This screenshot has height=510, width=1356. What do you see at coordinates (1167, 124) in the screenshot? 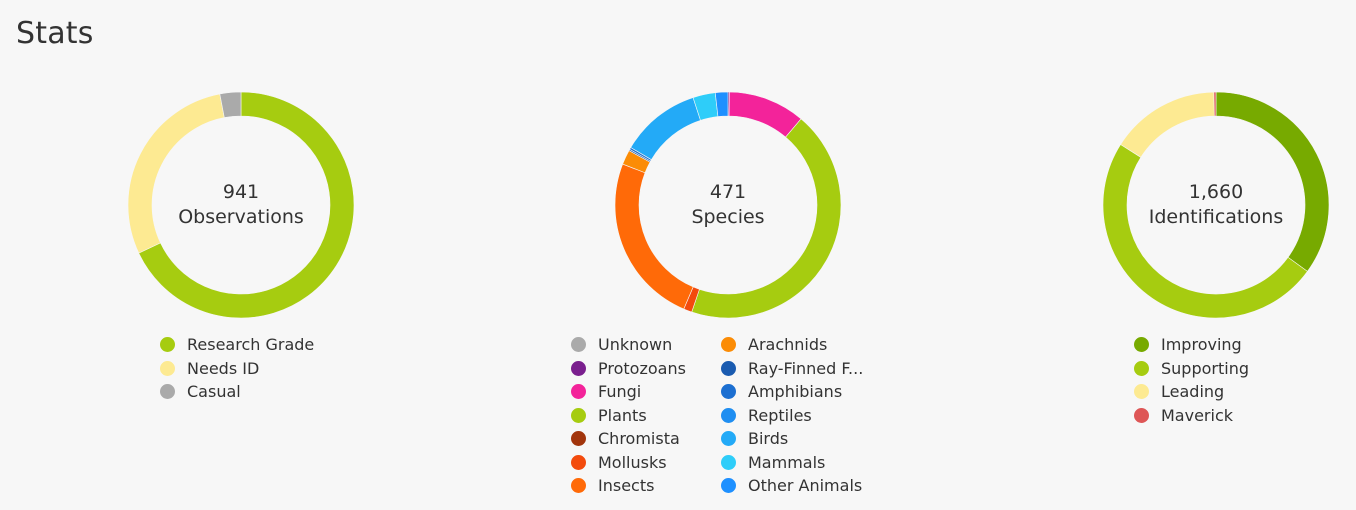
I see `slice-leading` at bounding box center [1167, 124].